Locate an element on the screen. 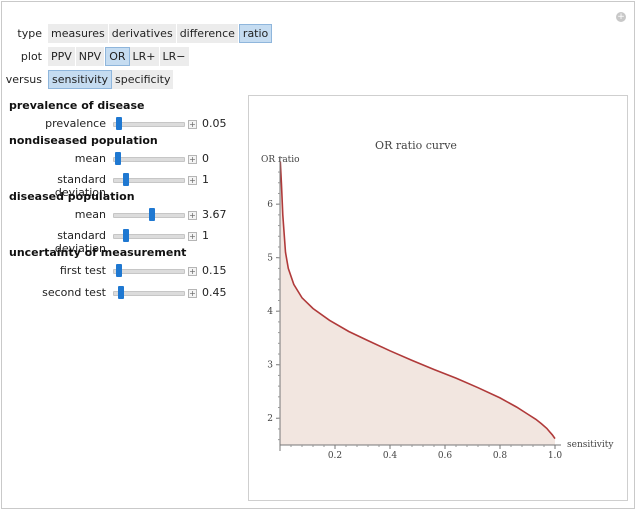 The height and width of the screenshot is (510, 636). y-tick-label: 3 is located at coordinates (270, 366).